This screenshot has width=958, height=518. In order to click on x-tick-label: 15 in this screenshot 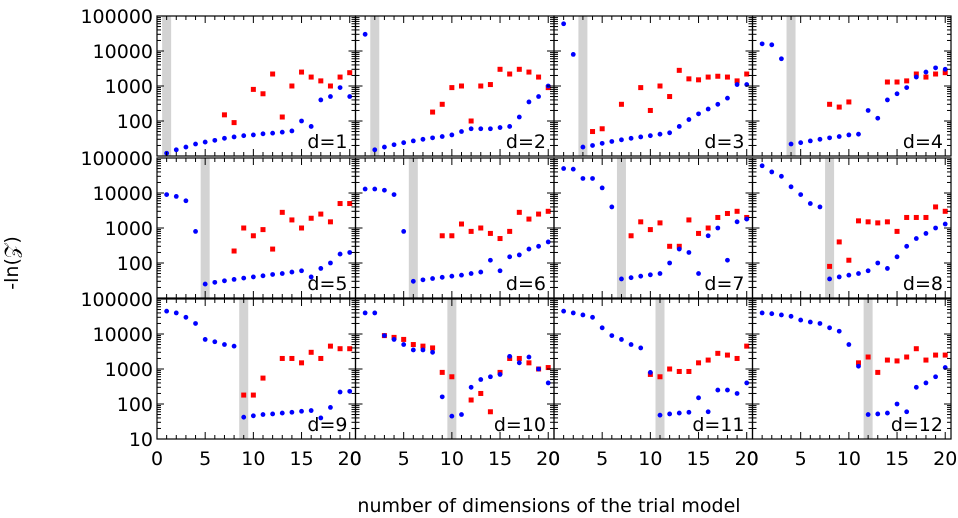, I will do `click(301, 459)`.